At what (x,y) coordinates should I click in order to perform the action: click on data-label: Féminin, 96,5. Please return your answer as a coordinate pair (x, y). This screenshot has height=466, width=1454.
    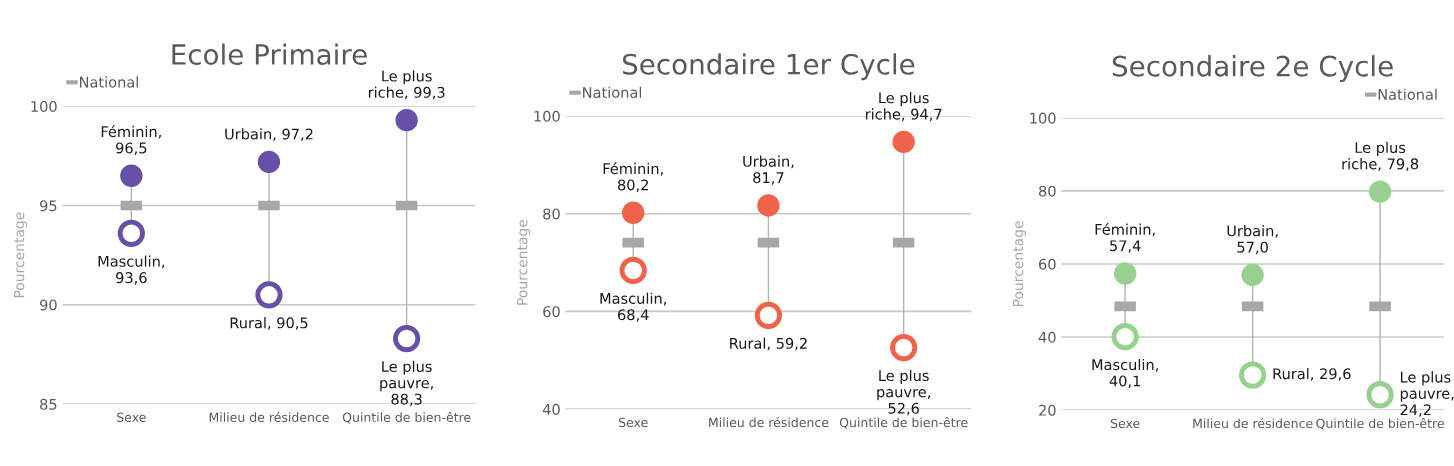
    Looking at the image, I should click on (131, 140).